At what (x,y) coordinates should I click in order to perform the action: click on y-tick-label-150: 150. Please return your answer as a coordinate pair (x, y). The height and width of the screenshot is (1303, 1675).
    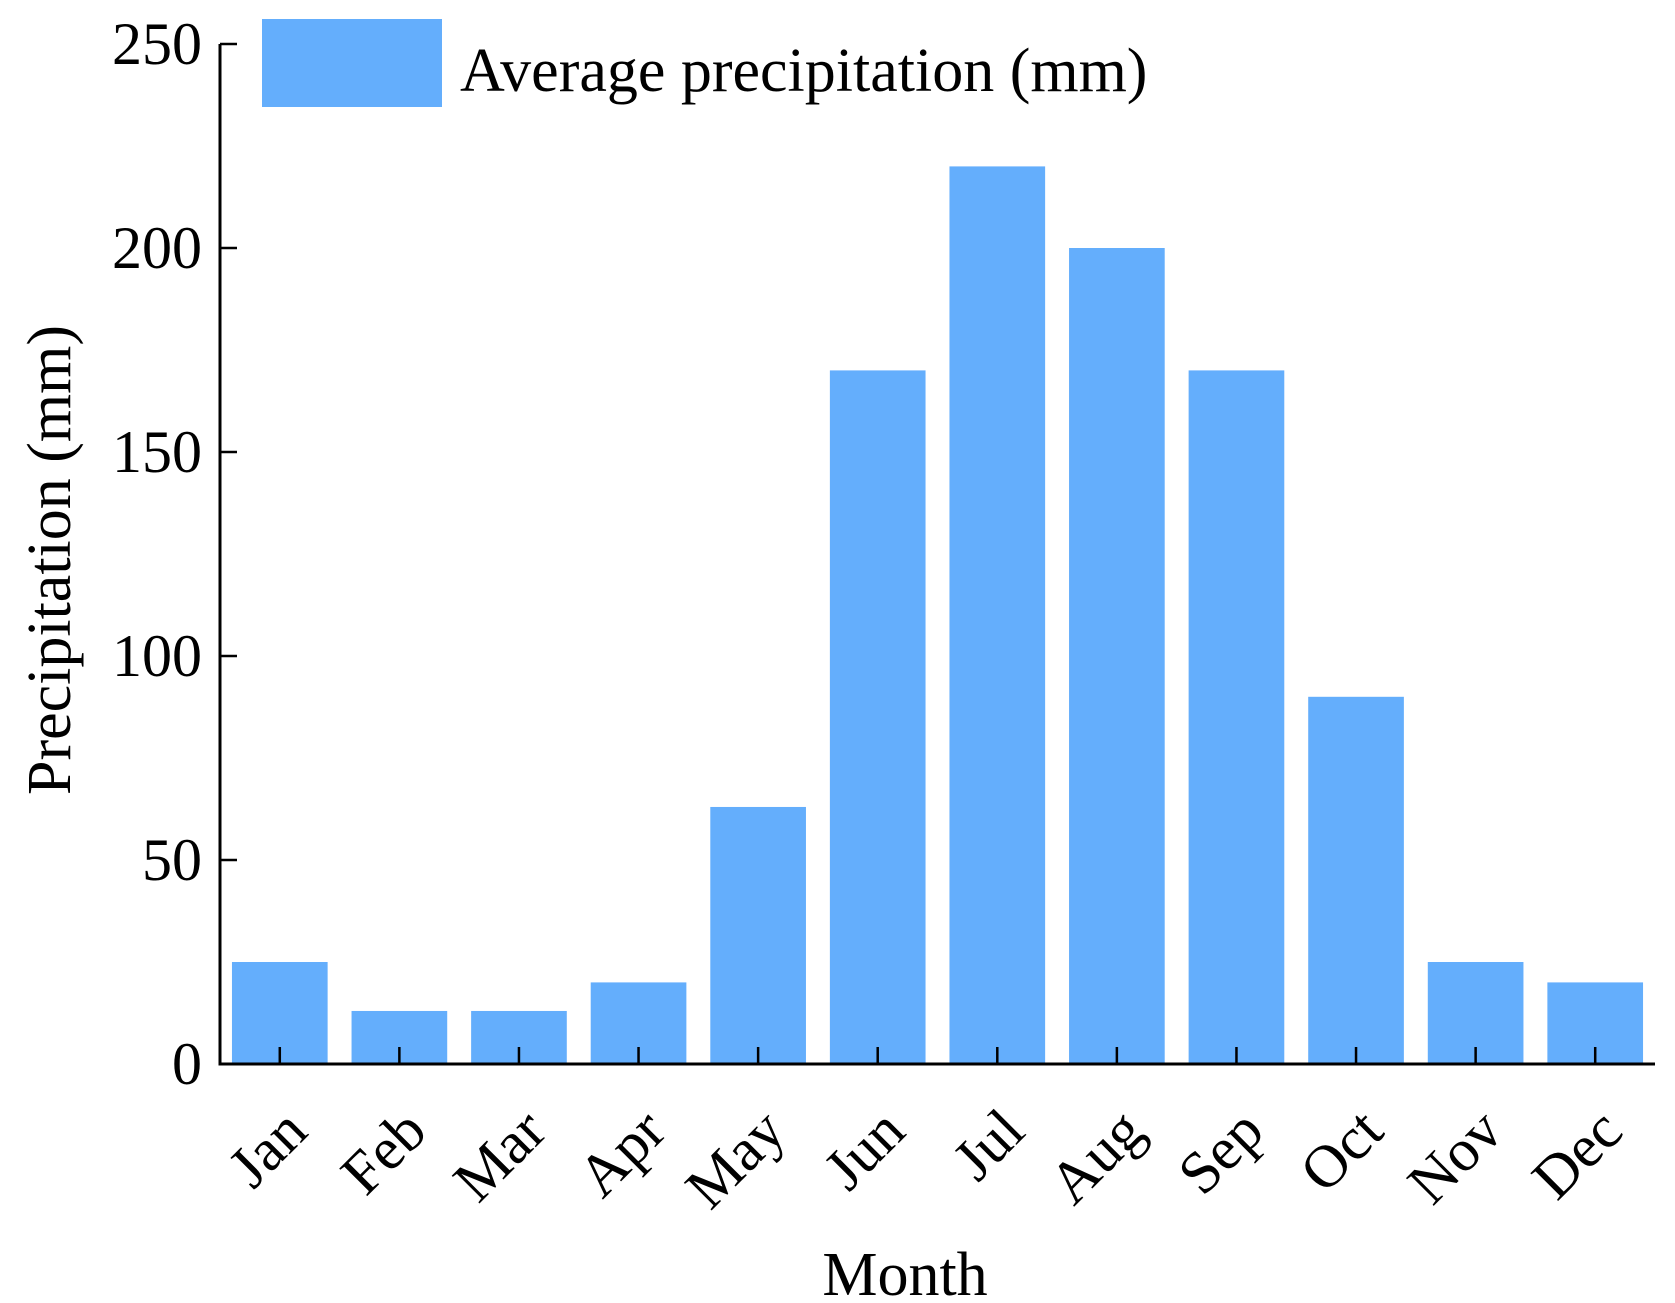
    Looking at the image, I should click on (157, 452).